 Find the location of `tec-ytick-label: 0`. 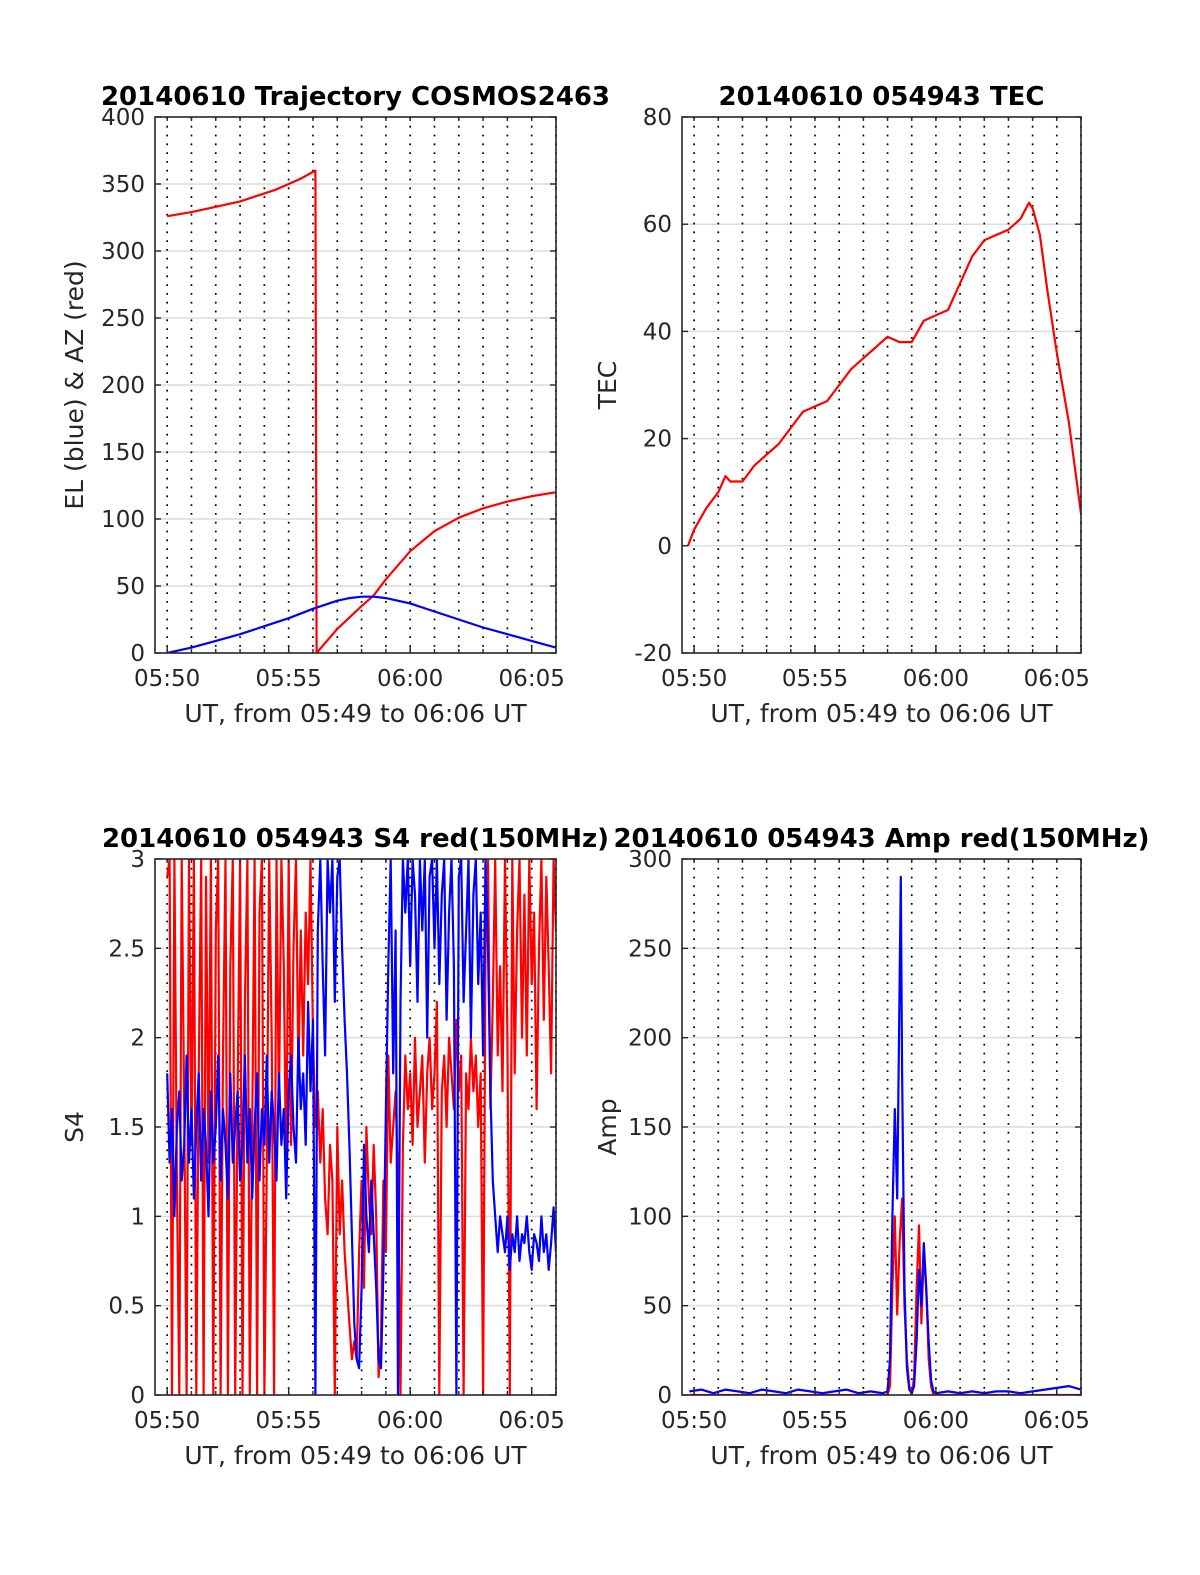

tec-ytick-label: 0 is located at coordinates (664, 547).